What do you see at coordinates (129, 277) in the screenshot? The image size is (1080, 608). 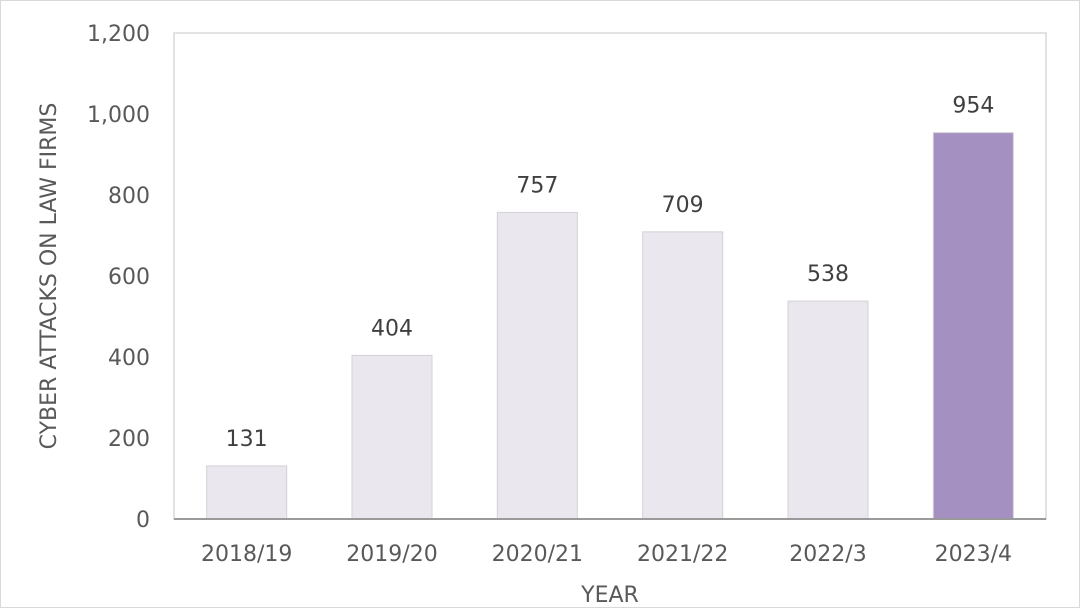 I see `y-tick-label: 600` at bounding box center [129, 277].